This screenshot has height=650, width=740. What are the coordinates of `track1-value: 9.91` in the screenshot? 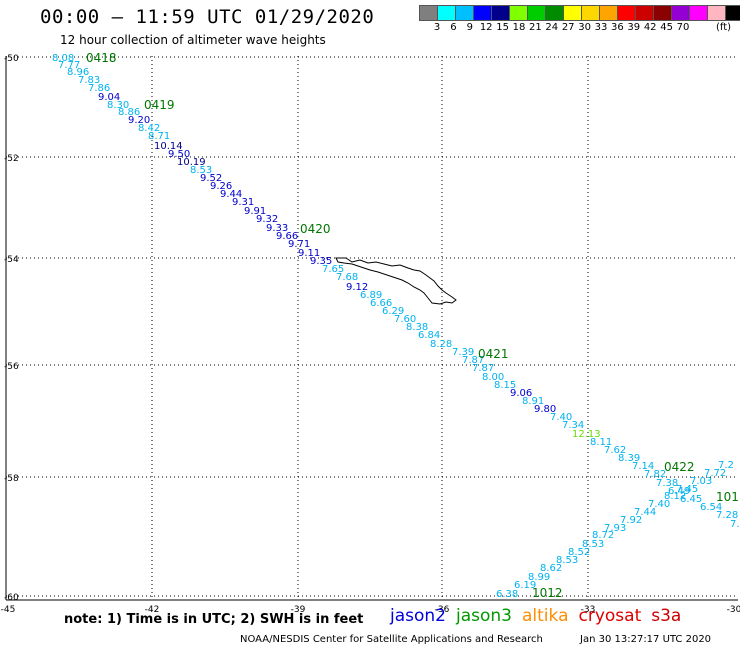 It's located at (255, 211).